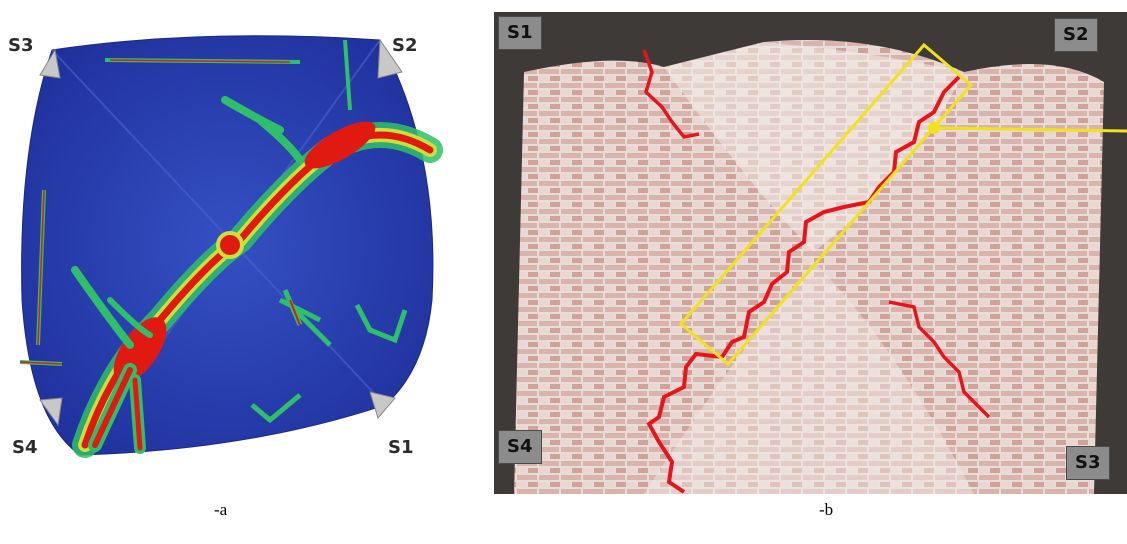  I want to click on caption-a: -a, so click(221, 509).